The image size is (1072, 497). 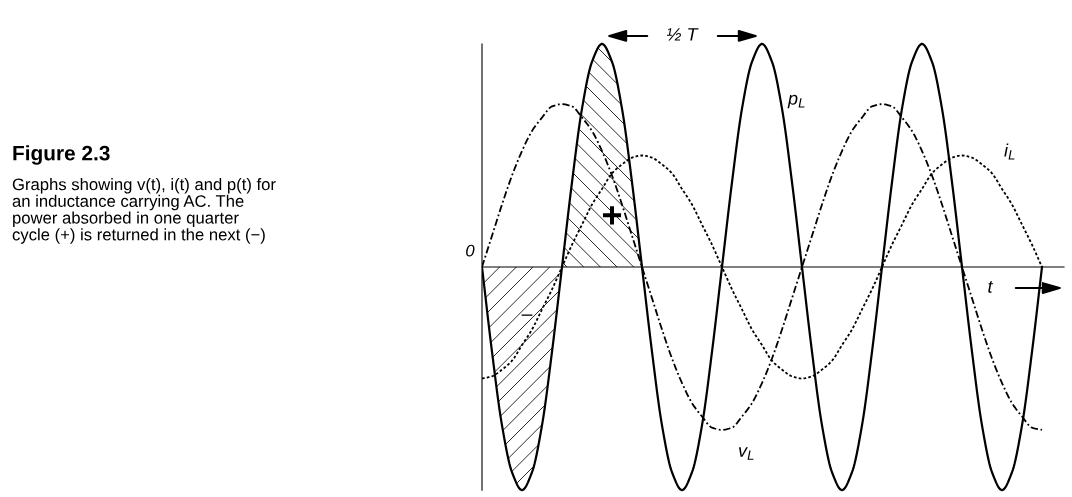 I want to click on annotation: t, so click(x=991, y=287).